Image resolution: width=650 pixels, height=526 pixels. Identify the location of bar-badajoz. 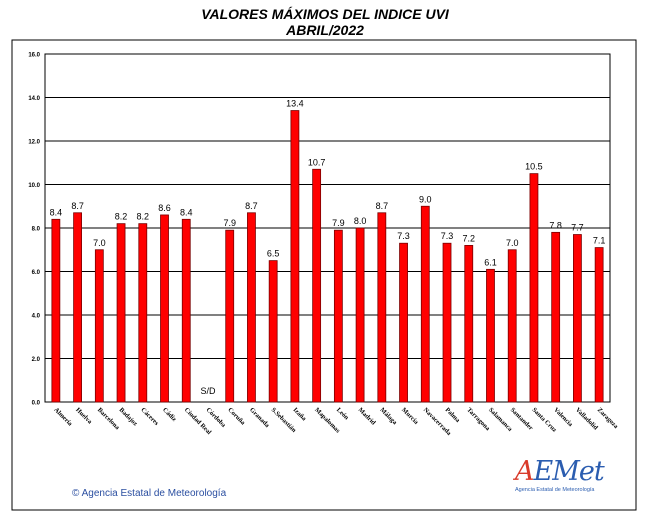
(121, 313).